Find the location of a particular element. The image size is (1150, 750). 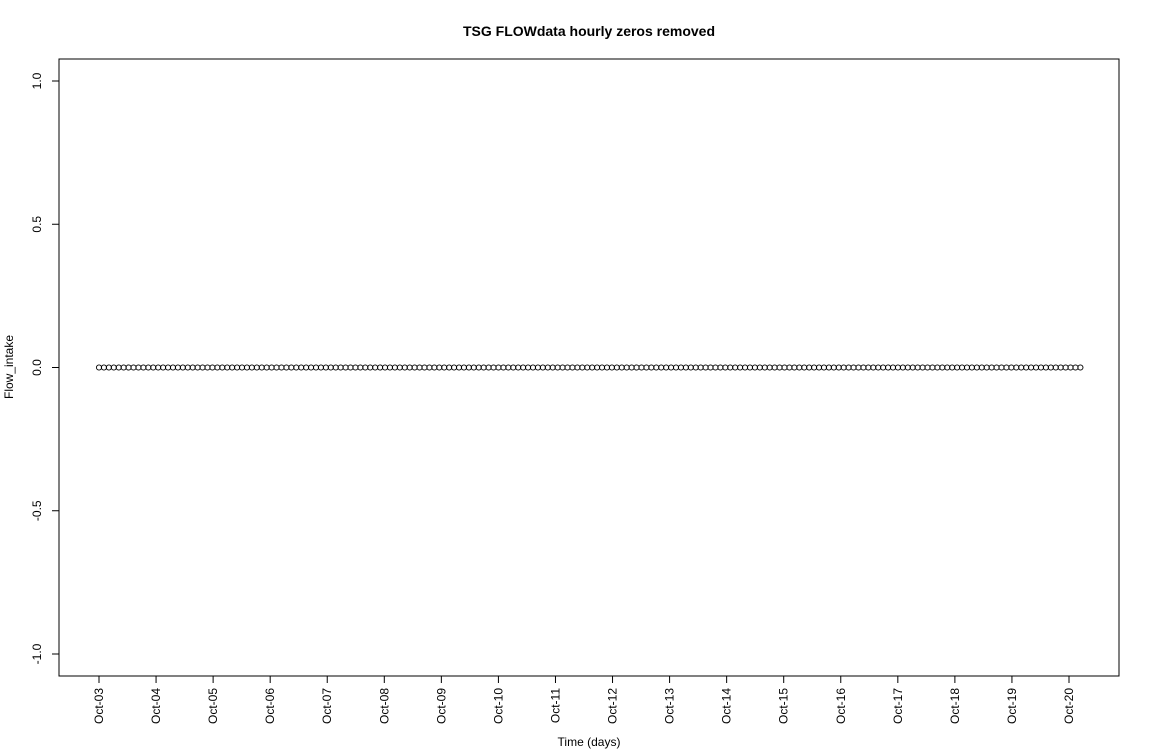

x-tick-label: Oct-10 is located at coordinates (498, 706).